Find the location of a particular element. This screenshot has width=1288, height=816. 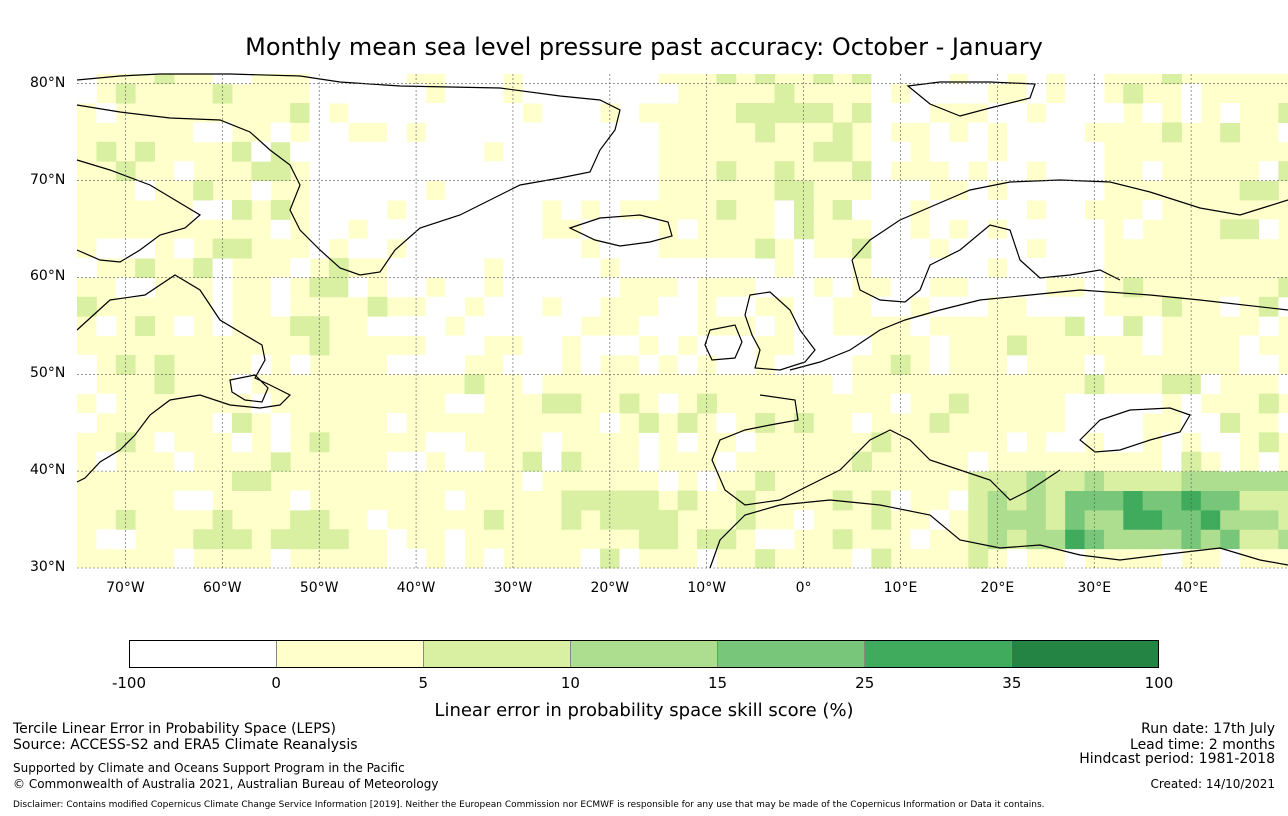

labrador-coast is located at coordinates (184, 378).